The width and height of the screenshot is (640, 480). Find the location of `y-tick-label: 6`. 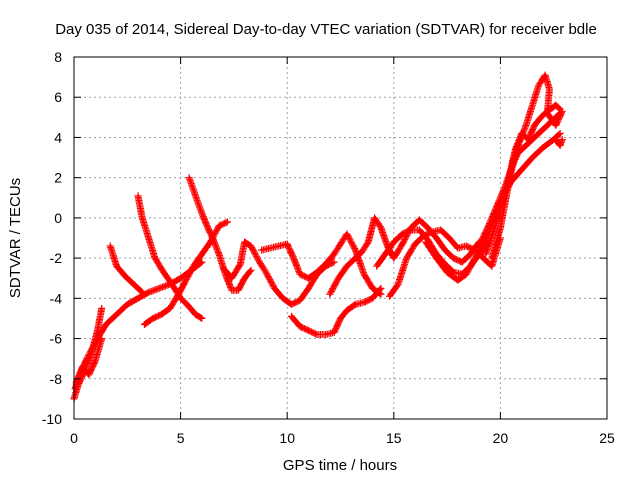

y-tick-label: 6 is located at coordinates (58, 97).